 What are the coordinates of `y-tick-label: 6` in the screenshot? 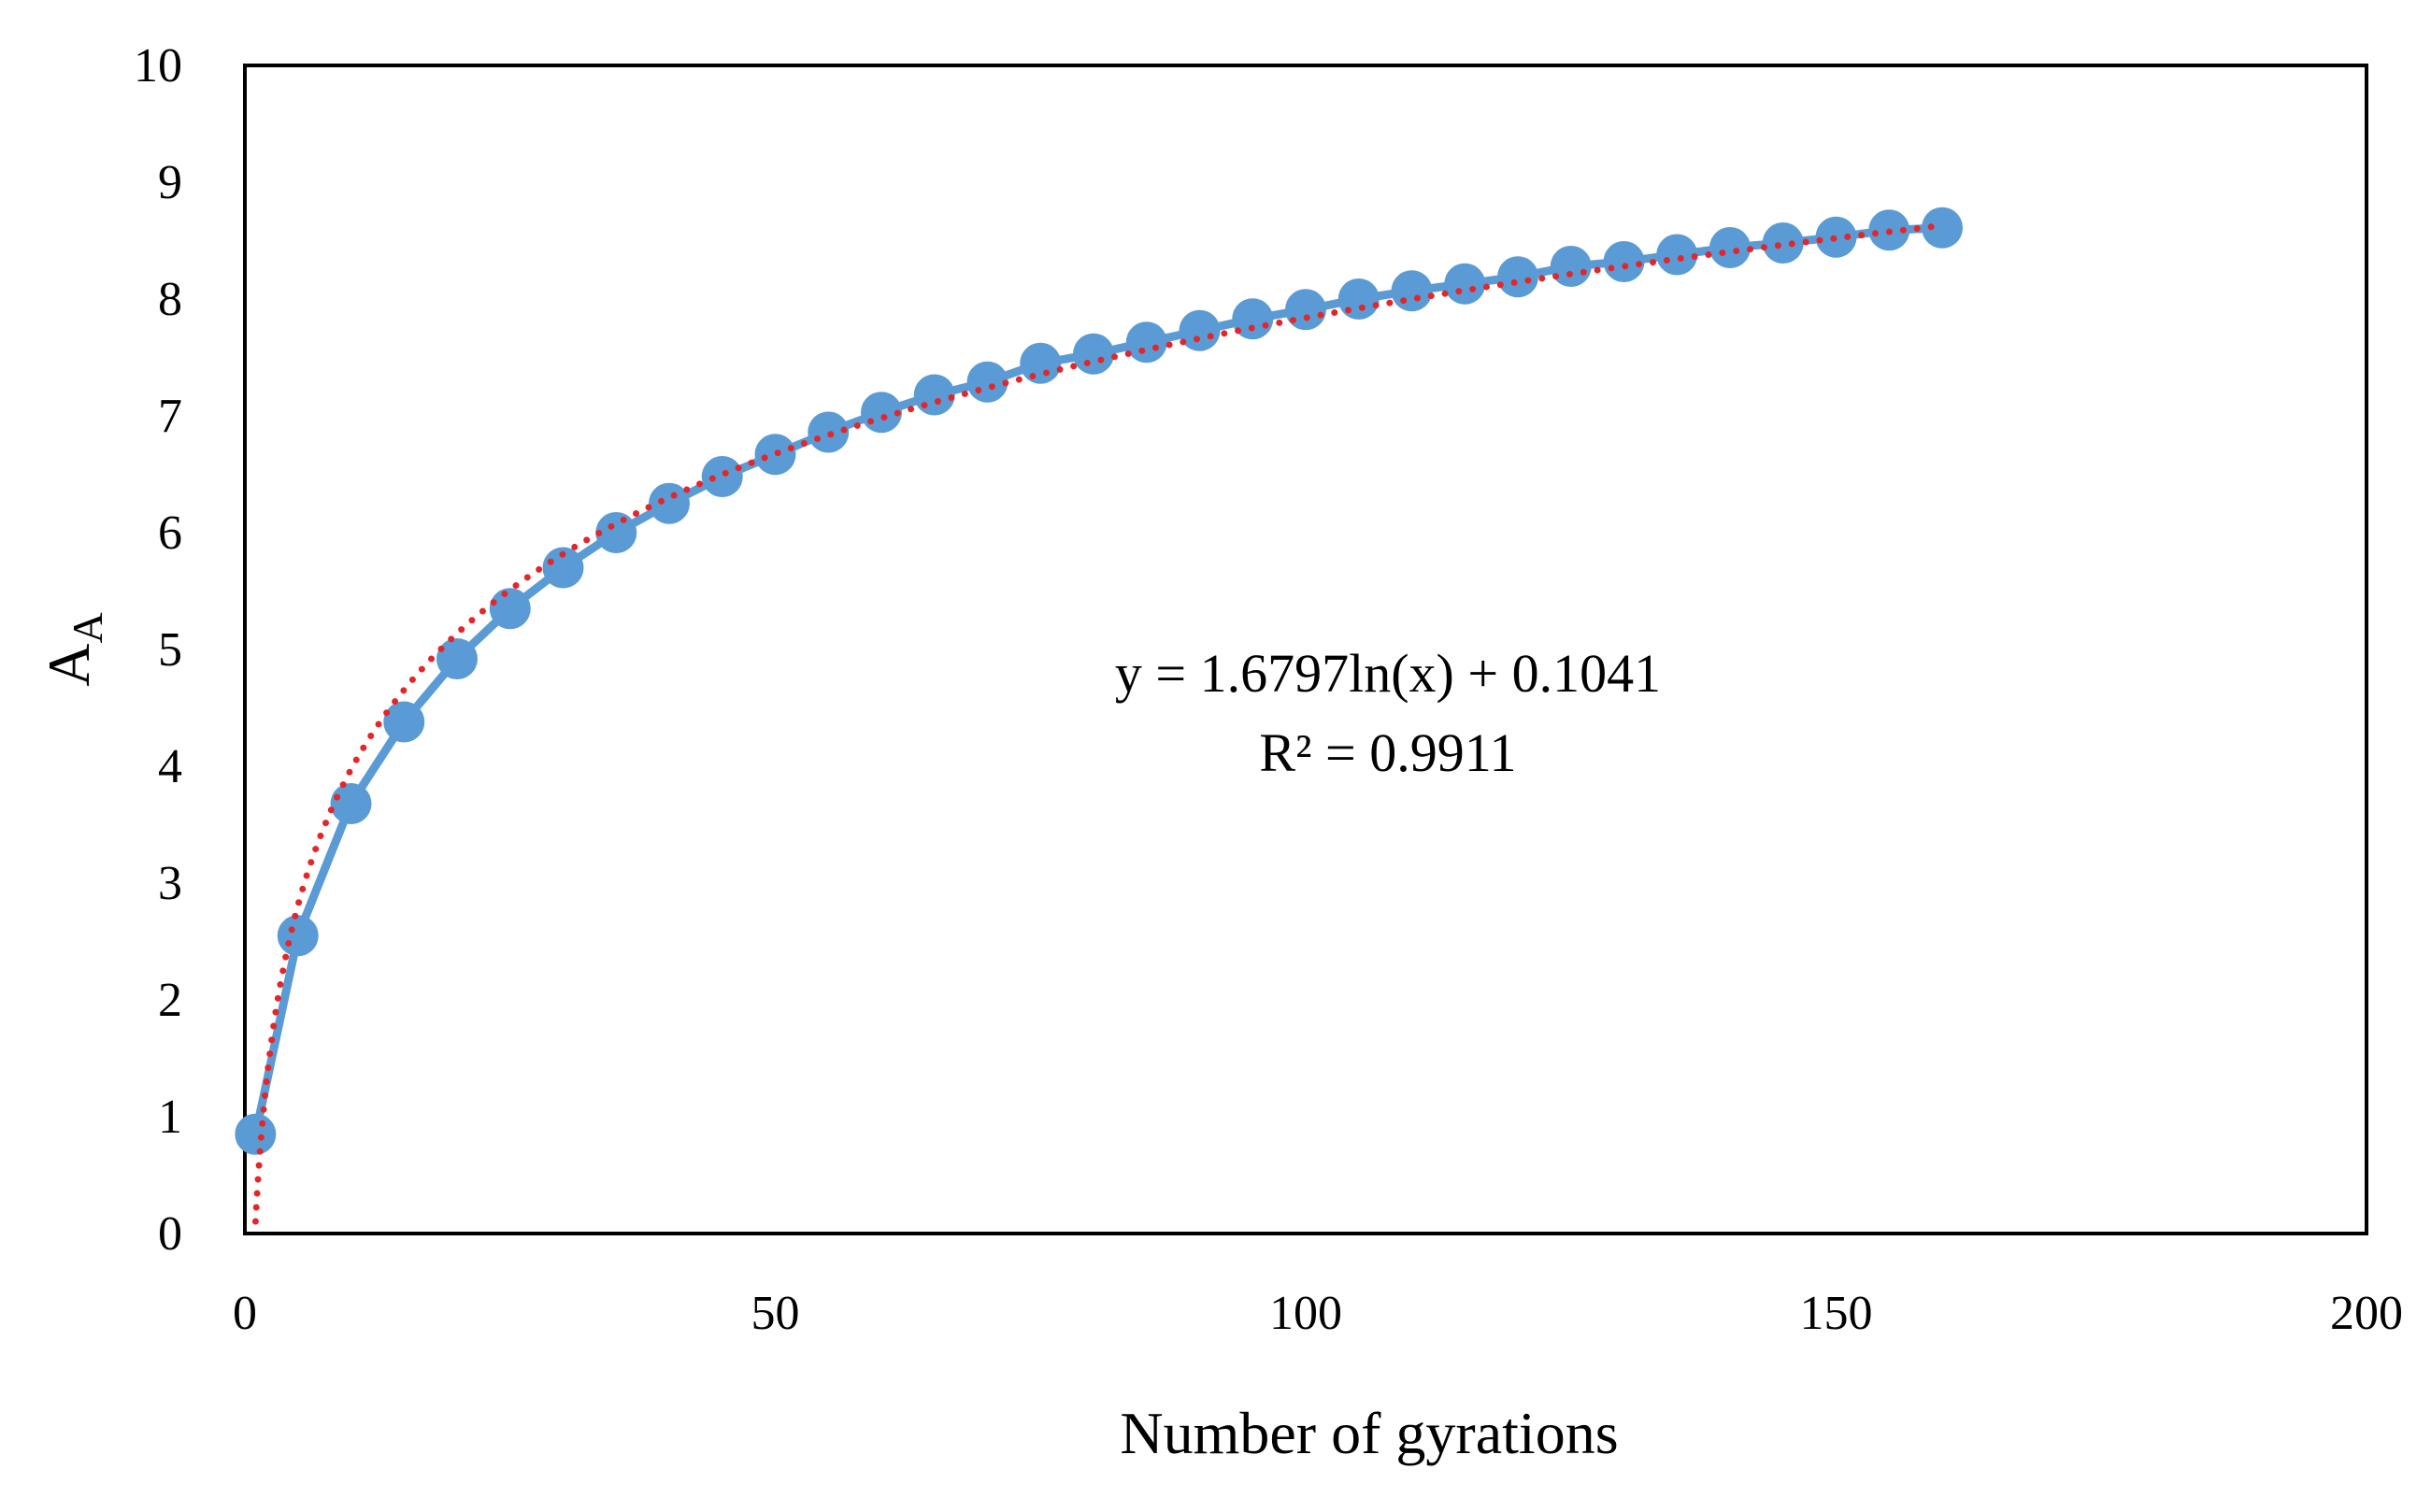 It's located at (170, 533).